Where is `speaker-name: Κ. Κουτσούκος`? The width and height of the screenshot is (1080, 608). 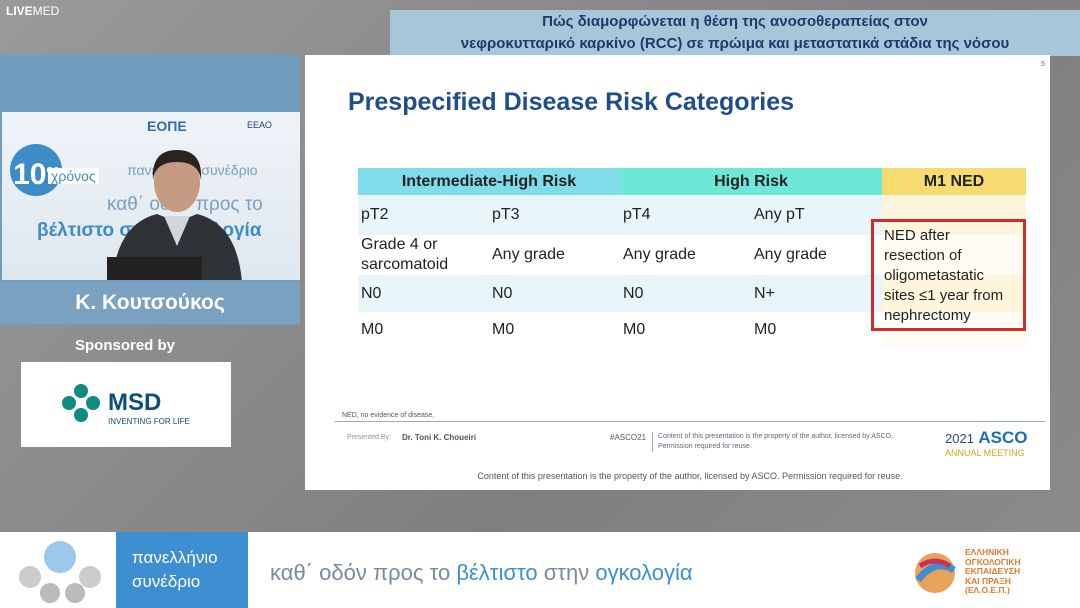 speaker-name: Κ. Κουτσούκος is located at coordinates (150, 303).